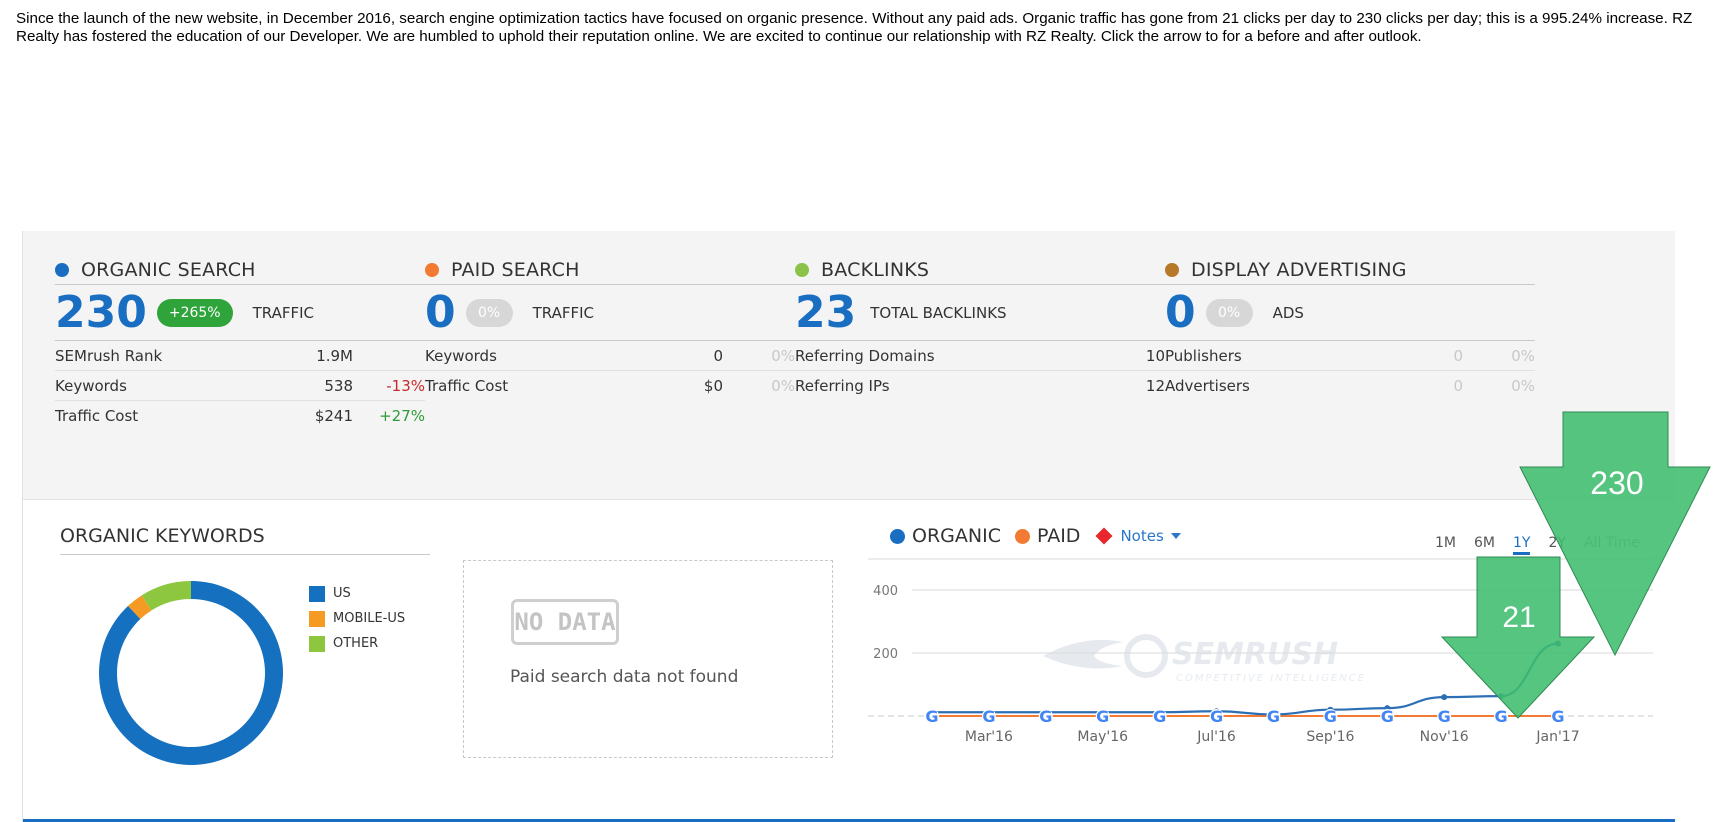 The height and width of the screenshot is (822, 1714). Describe the element at coordinates (1175, 536) in the screenshot. I see `chevron-down-icon` at that location.